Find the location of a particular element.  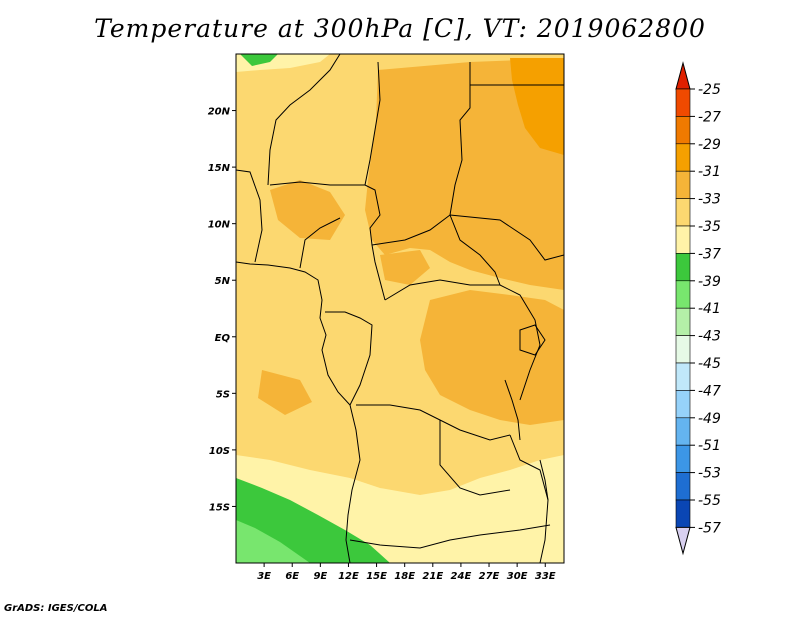

lat-tick-label: 5S is located at coordinates (223, 394).